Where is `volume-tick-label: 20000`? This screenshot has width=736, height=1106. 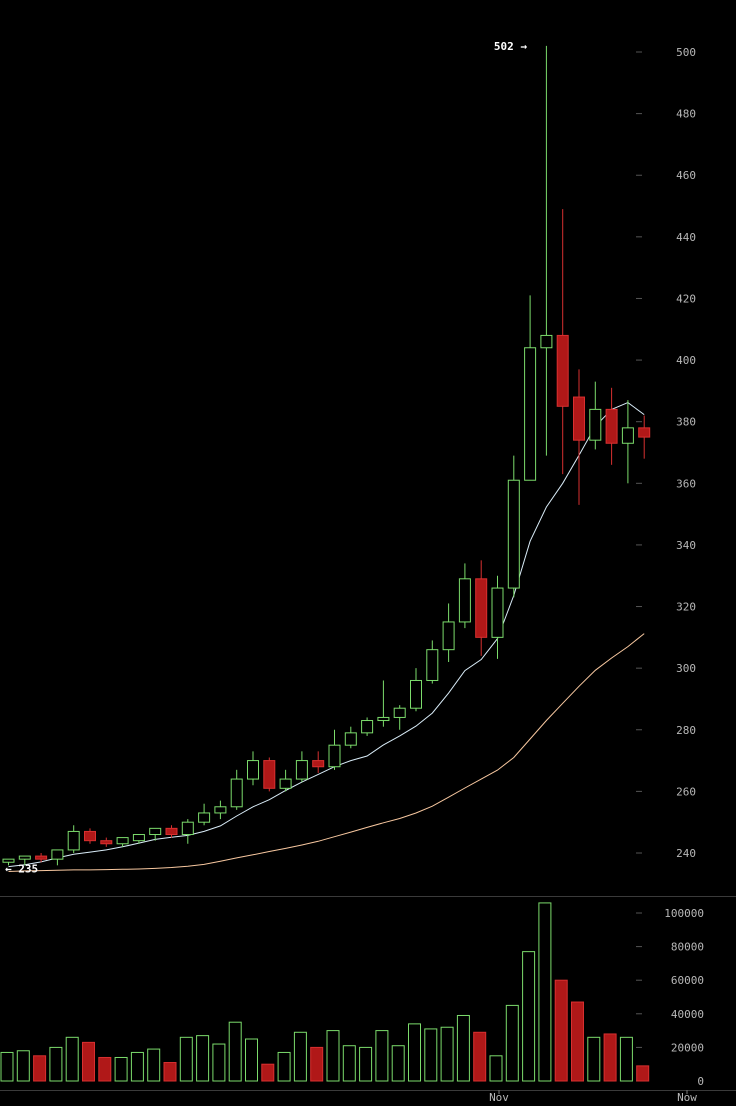
volume-tick-label: 20000 is located at coordinates (687, 1047).